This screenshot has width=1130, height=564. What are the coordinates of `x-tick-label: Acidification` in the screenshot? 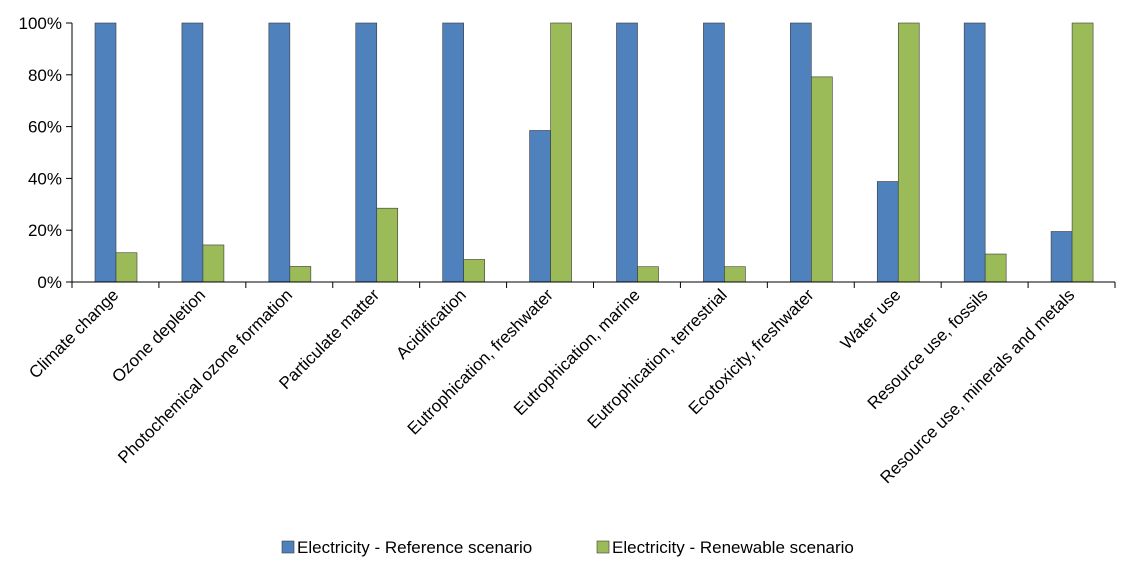 It's located at (431, 324).